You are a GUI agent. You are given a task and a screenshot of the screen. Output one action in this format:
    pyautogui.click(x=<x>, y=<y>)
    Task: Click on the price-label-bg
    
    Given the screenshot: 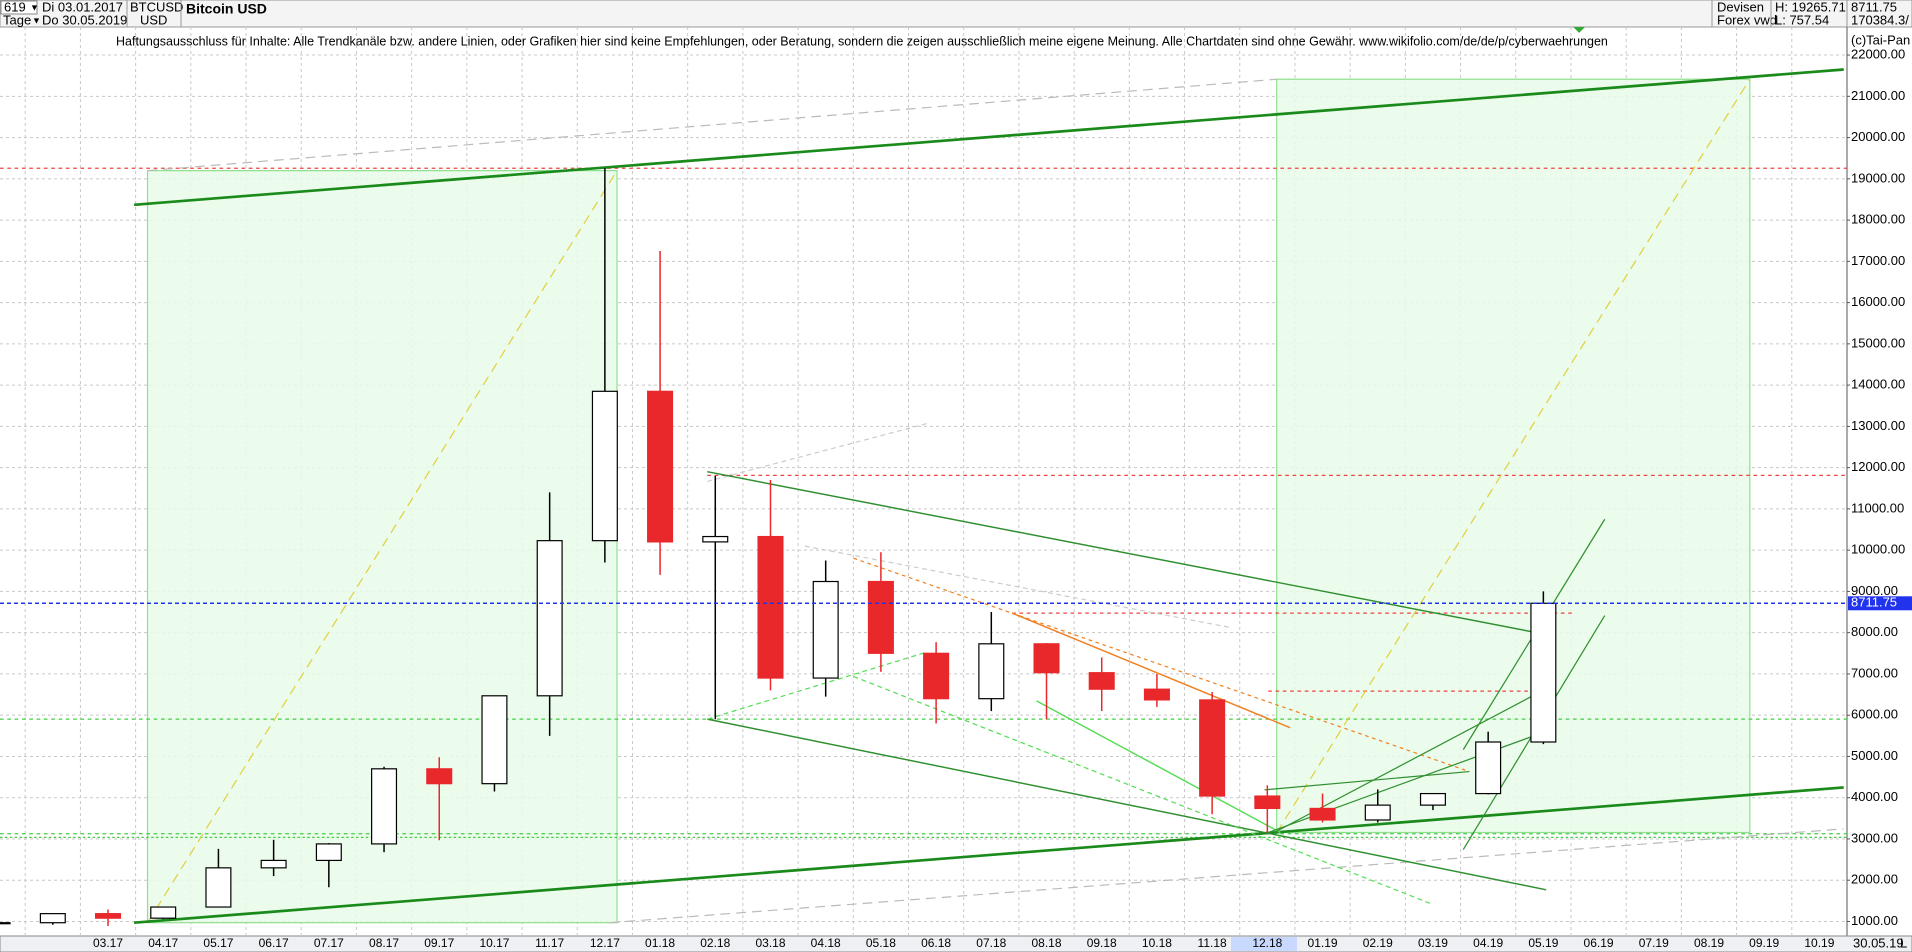 What is the action you would take?
    pyautogui.click(x=1880, y=603)
    